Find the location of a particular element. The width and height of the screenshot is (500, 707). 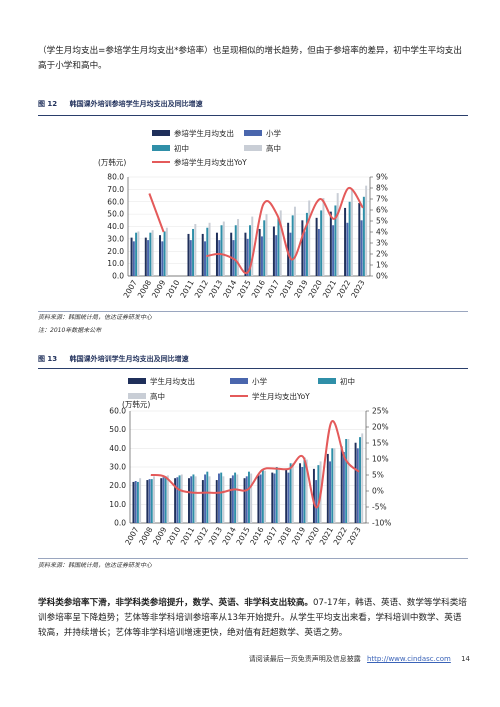

x-tick-label: 2007 is located at coordinates (130, 288).